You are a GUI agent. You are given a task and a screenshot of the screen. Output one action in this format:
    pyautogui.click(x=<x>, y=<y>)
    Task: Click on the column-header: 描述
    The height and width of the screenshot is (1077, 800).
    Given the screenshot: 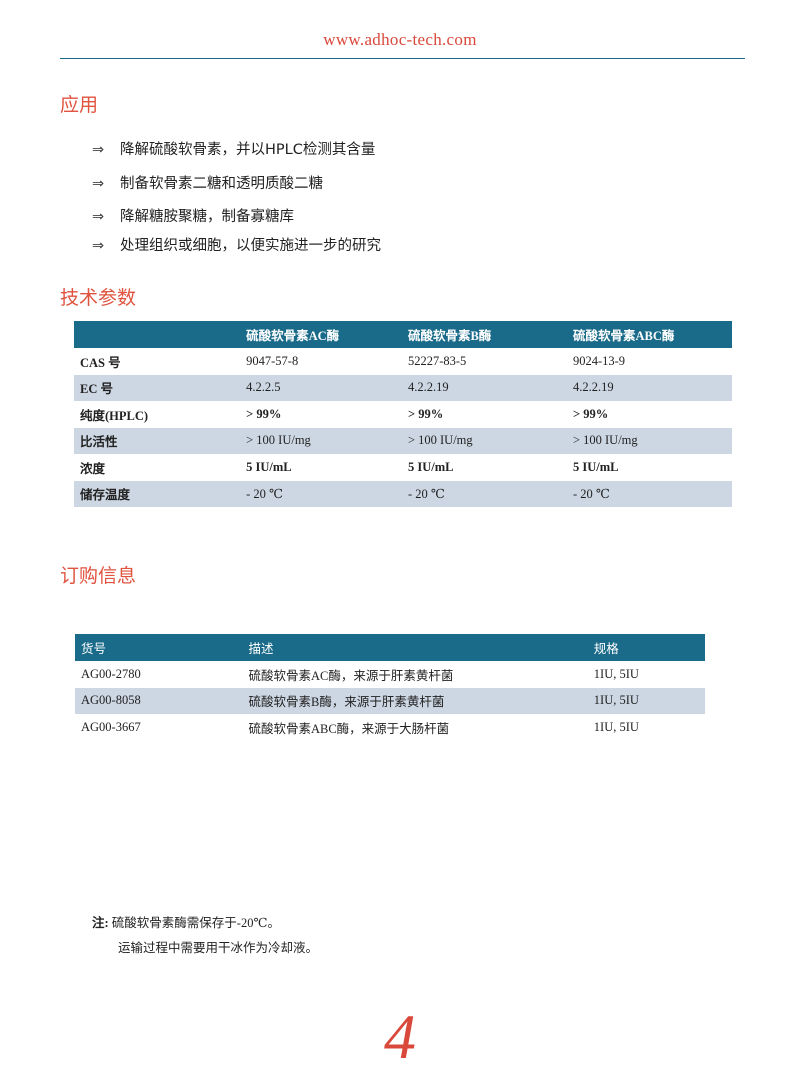 What is the action you would take?
    pyautogui.click(x=415, y=647)
    